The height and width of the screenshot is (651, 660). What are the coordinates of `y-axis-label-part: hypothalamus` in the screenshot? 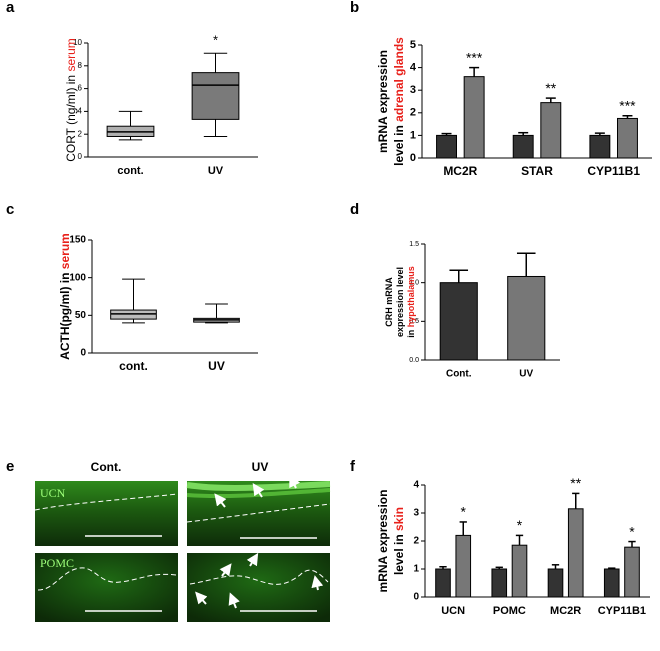 It's located at (411, 296).